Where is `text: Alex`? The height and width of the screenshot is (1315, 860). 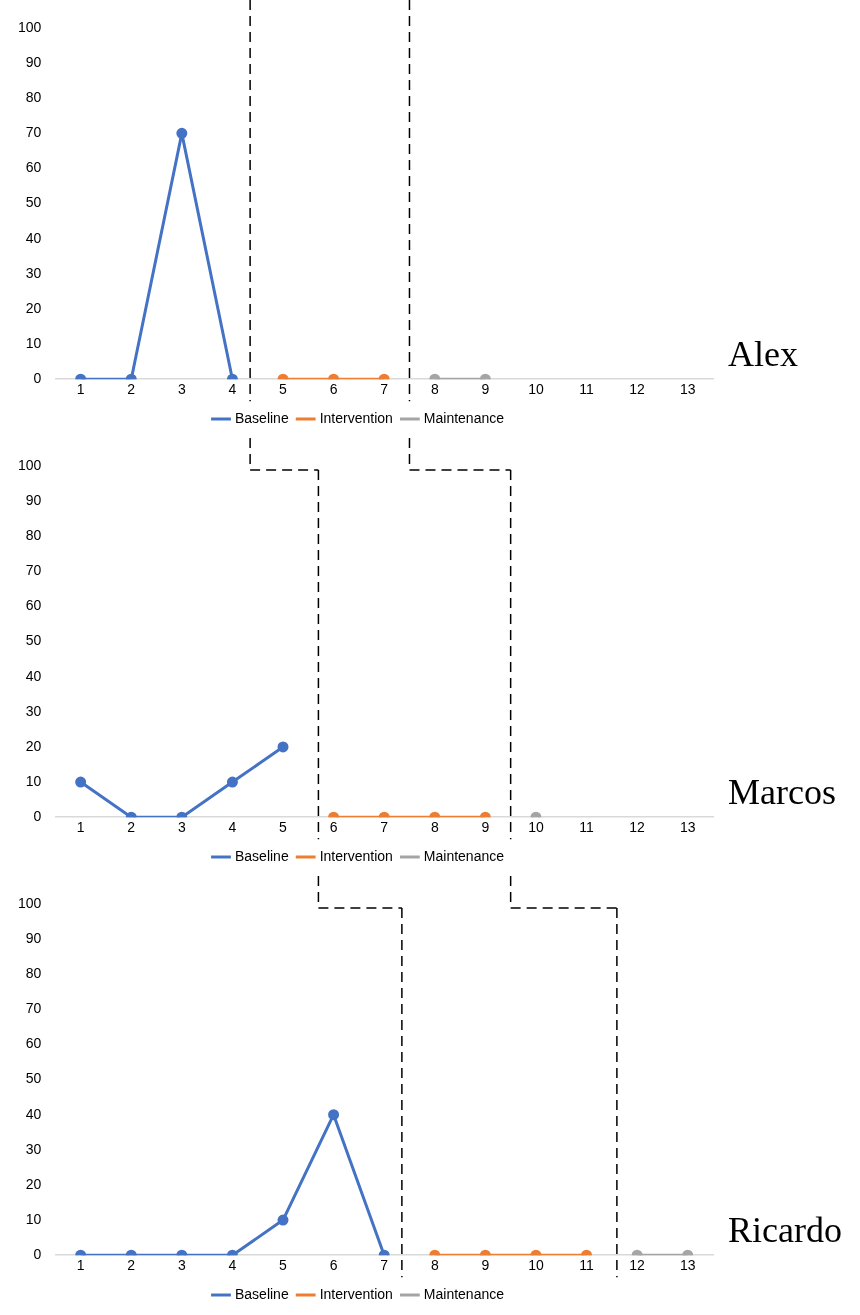 text: Alex is located at coordinates (763, 354).